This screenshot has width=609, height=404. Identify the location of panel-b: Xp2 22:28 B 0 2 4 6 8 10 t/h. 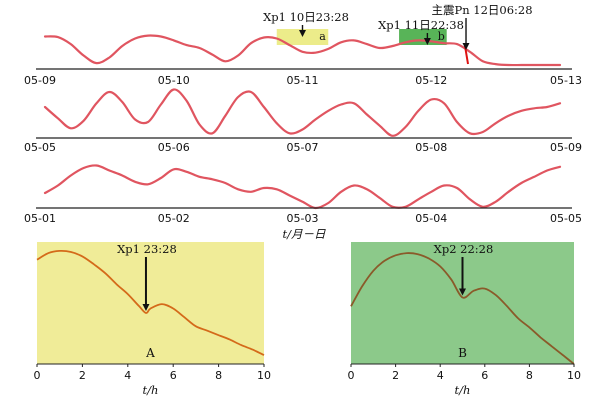
(464, 319).